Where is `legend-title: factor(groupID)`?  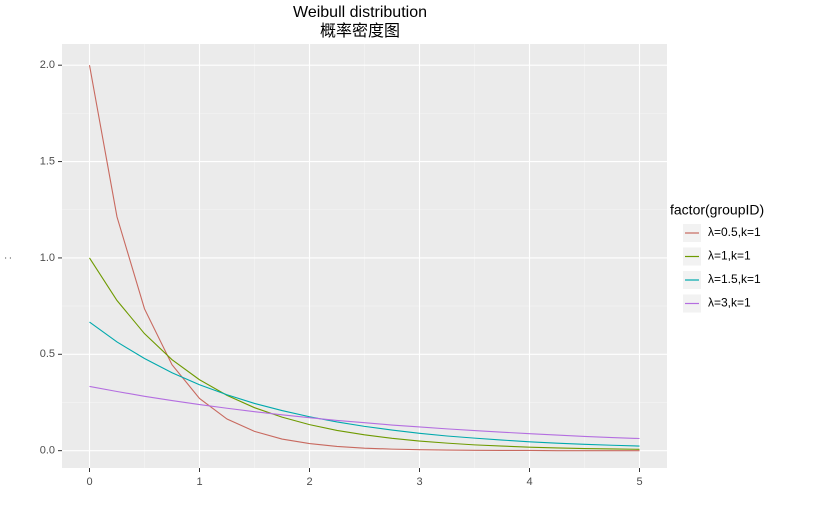
legend-title: factor(groupID) is located at coordinates (717, 210).